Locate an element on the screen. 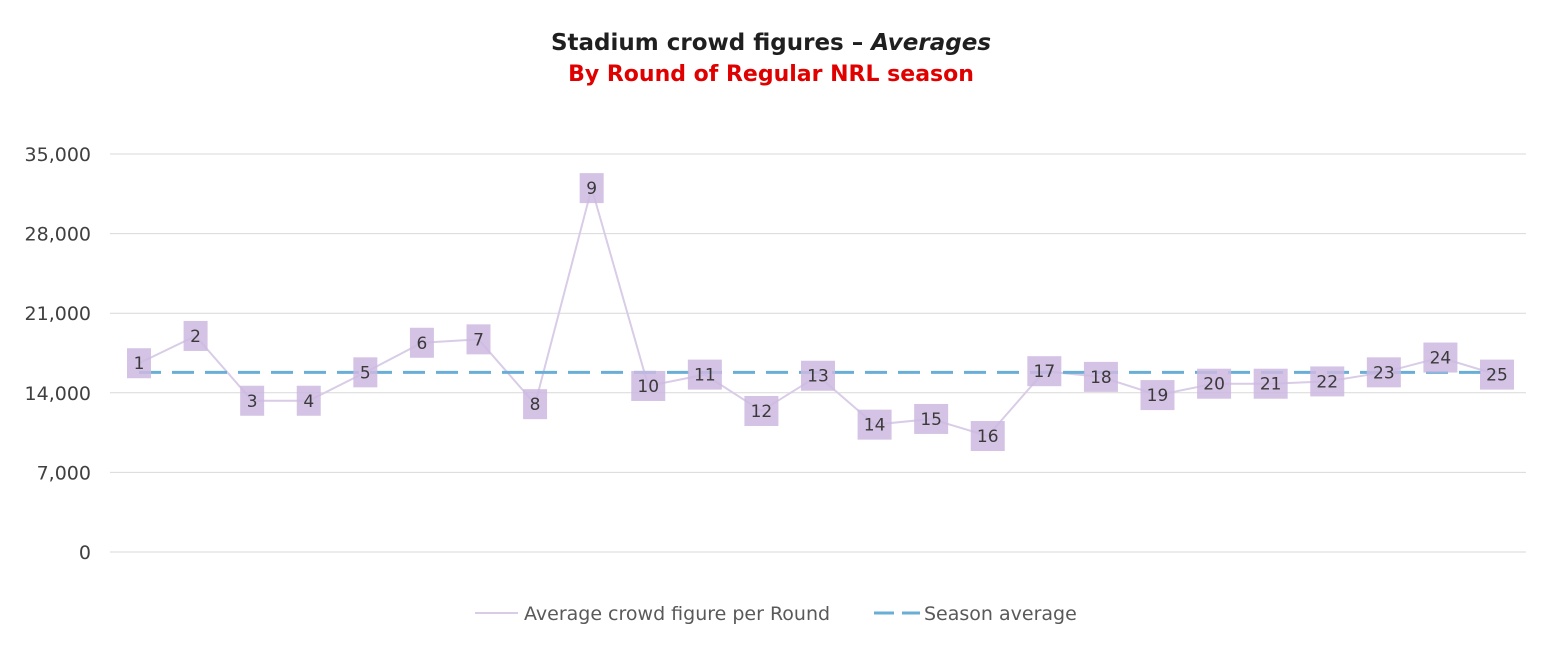 This screenshot has height=647, width=1542. data-point-label: 7 is located at coordinates (478, 340).